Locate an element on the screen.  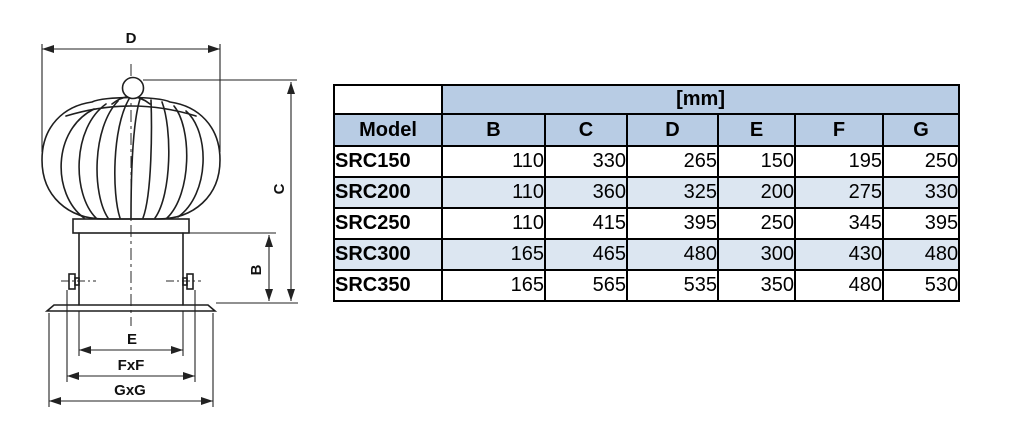
base-plate is located at coordinates (131, 308).